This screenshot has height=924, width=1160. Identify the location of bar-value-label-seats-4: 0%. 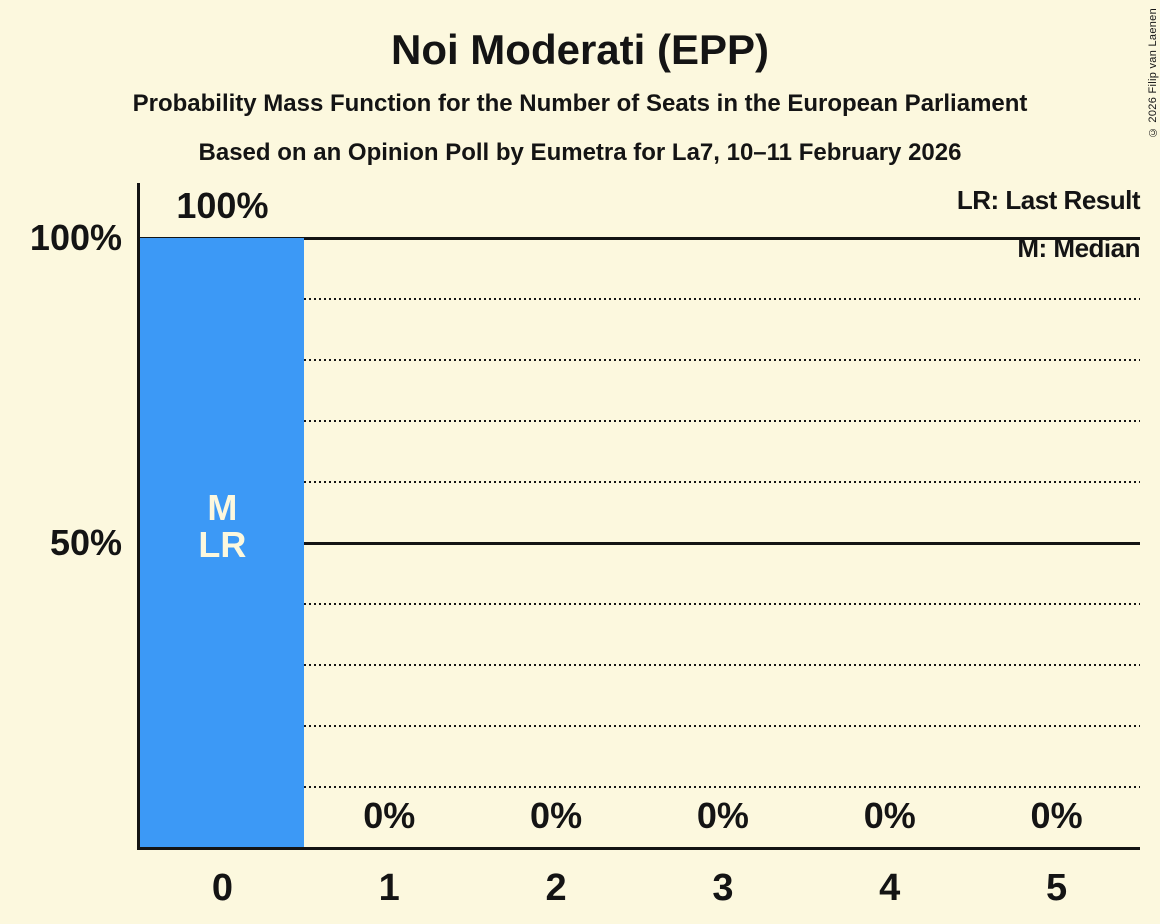
(889, 815).